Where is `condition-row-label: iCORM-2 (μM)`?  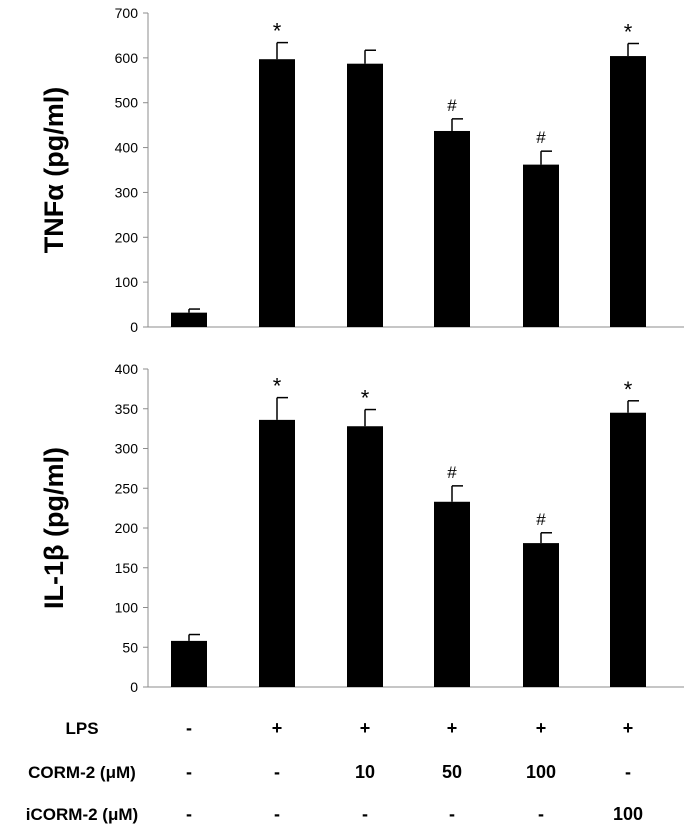
condition-row-label: iCORM-2 (μM) is located at coordinates (82, 814).